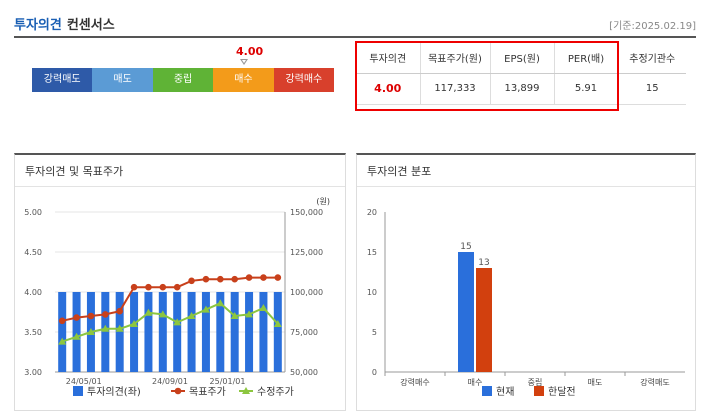  What do you see at coordinates (275, 392) in the screenshot?
I see `legend-adjusted-label: 수정주가` at bounding box center [275, 392].